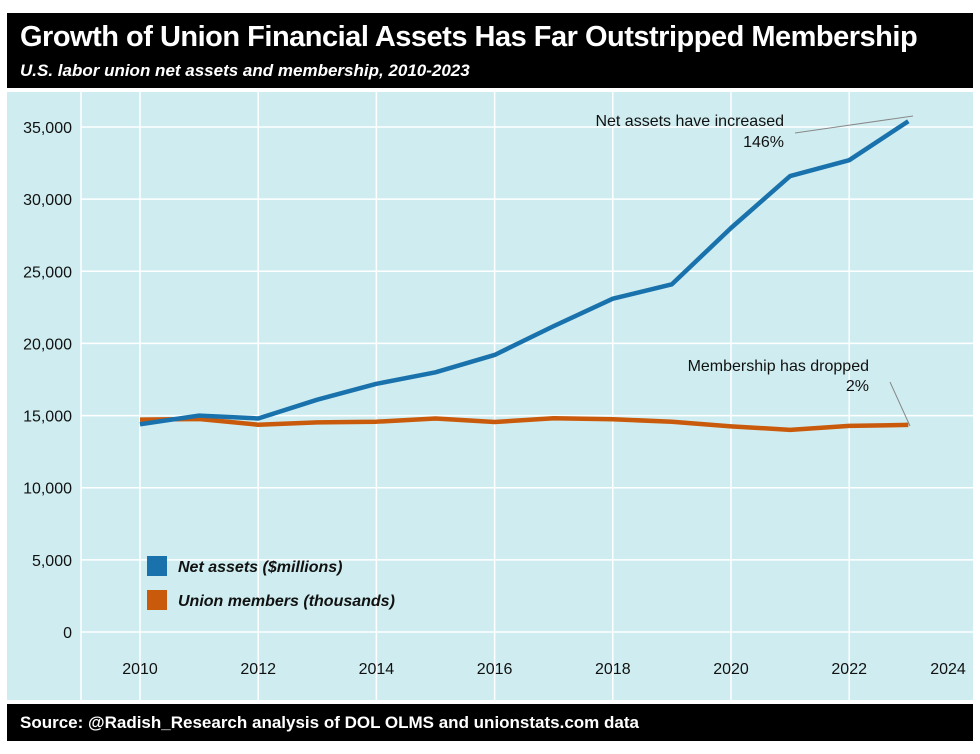  Describe the element at coordinates (140, 669) in the screenshot. I see `x-tick-label: 2010` at that location.